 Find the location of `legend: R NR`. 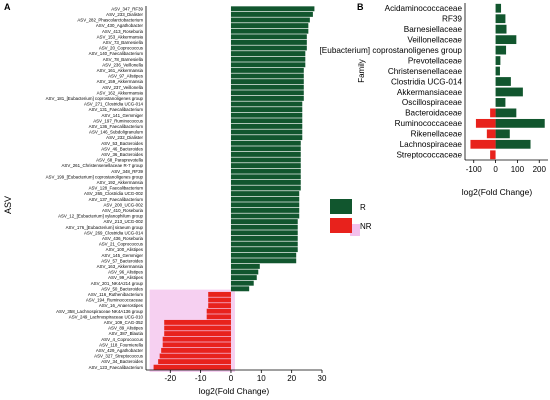

legend: R NR is located at coordinates (351, 217).